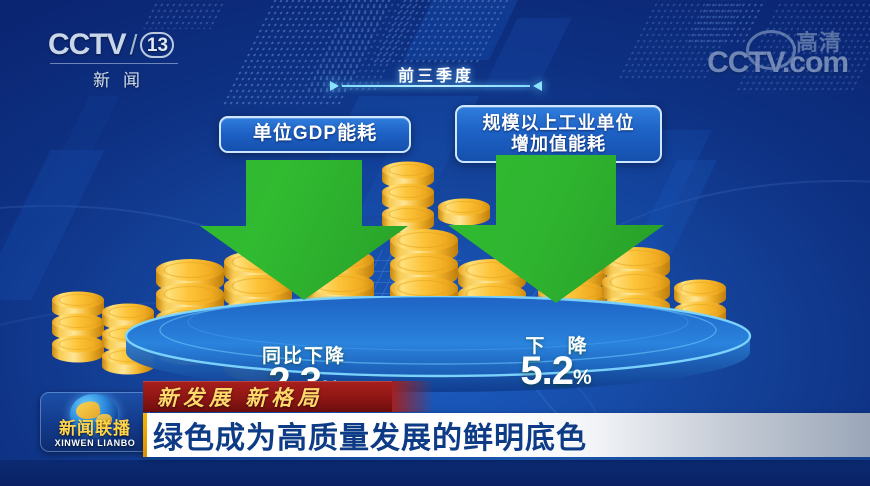  I want to click on headline-bar: 绿色成为高质量发展的鲜明底色, so click(506, 435).